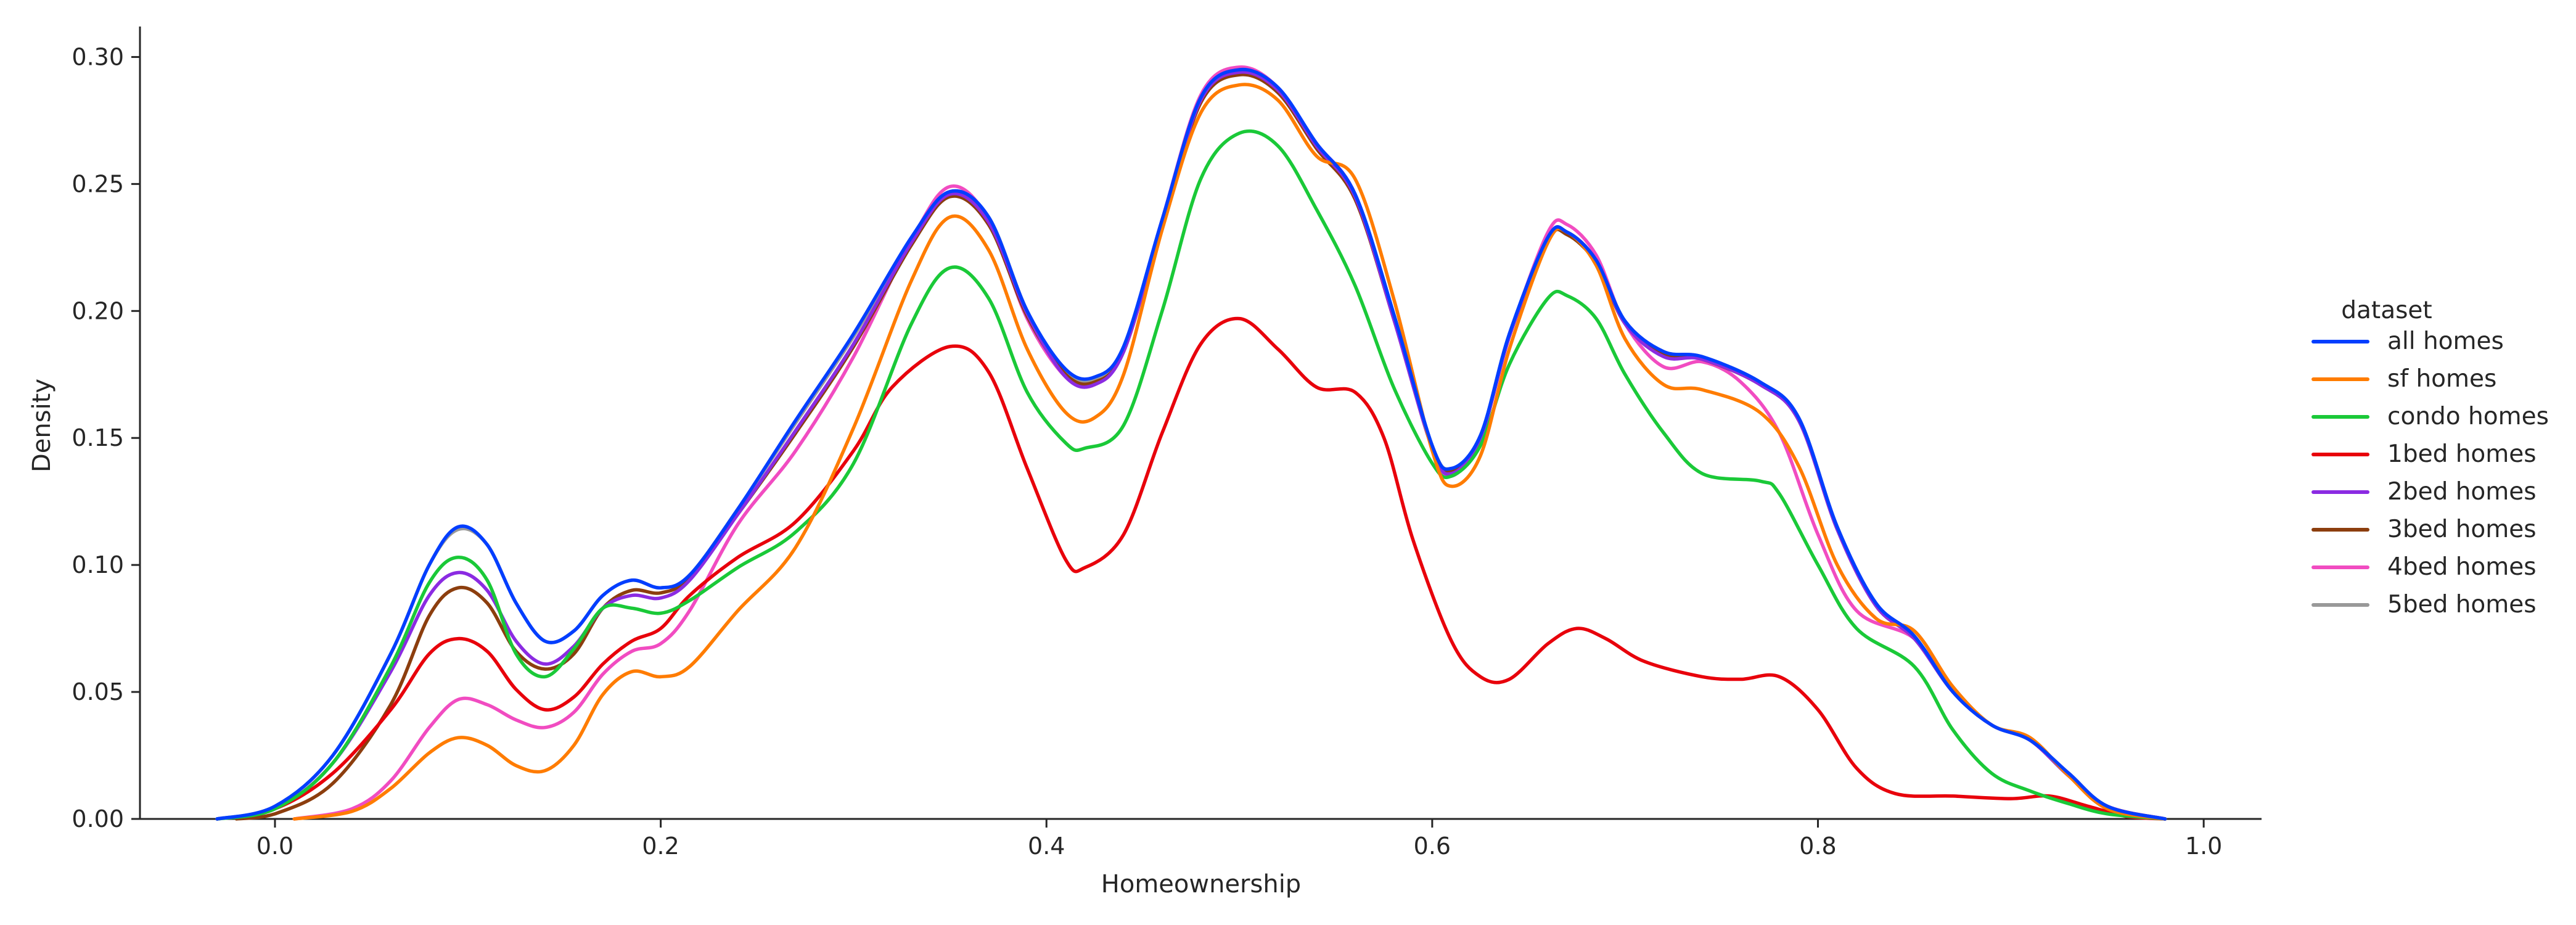  I want to click on legend-label: 2bed homes, so click(2462, 492).